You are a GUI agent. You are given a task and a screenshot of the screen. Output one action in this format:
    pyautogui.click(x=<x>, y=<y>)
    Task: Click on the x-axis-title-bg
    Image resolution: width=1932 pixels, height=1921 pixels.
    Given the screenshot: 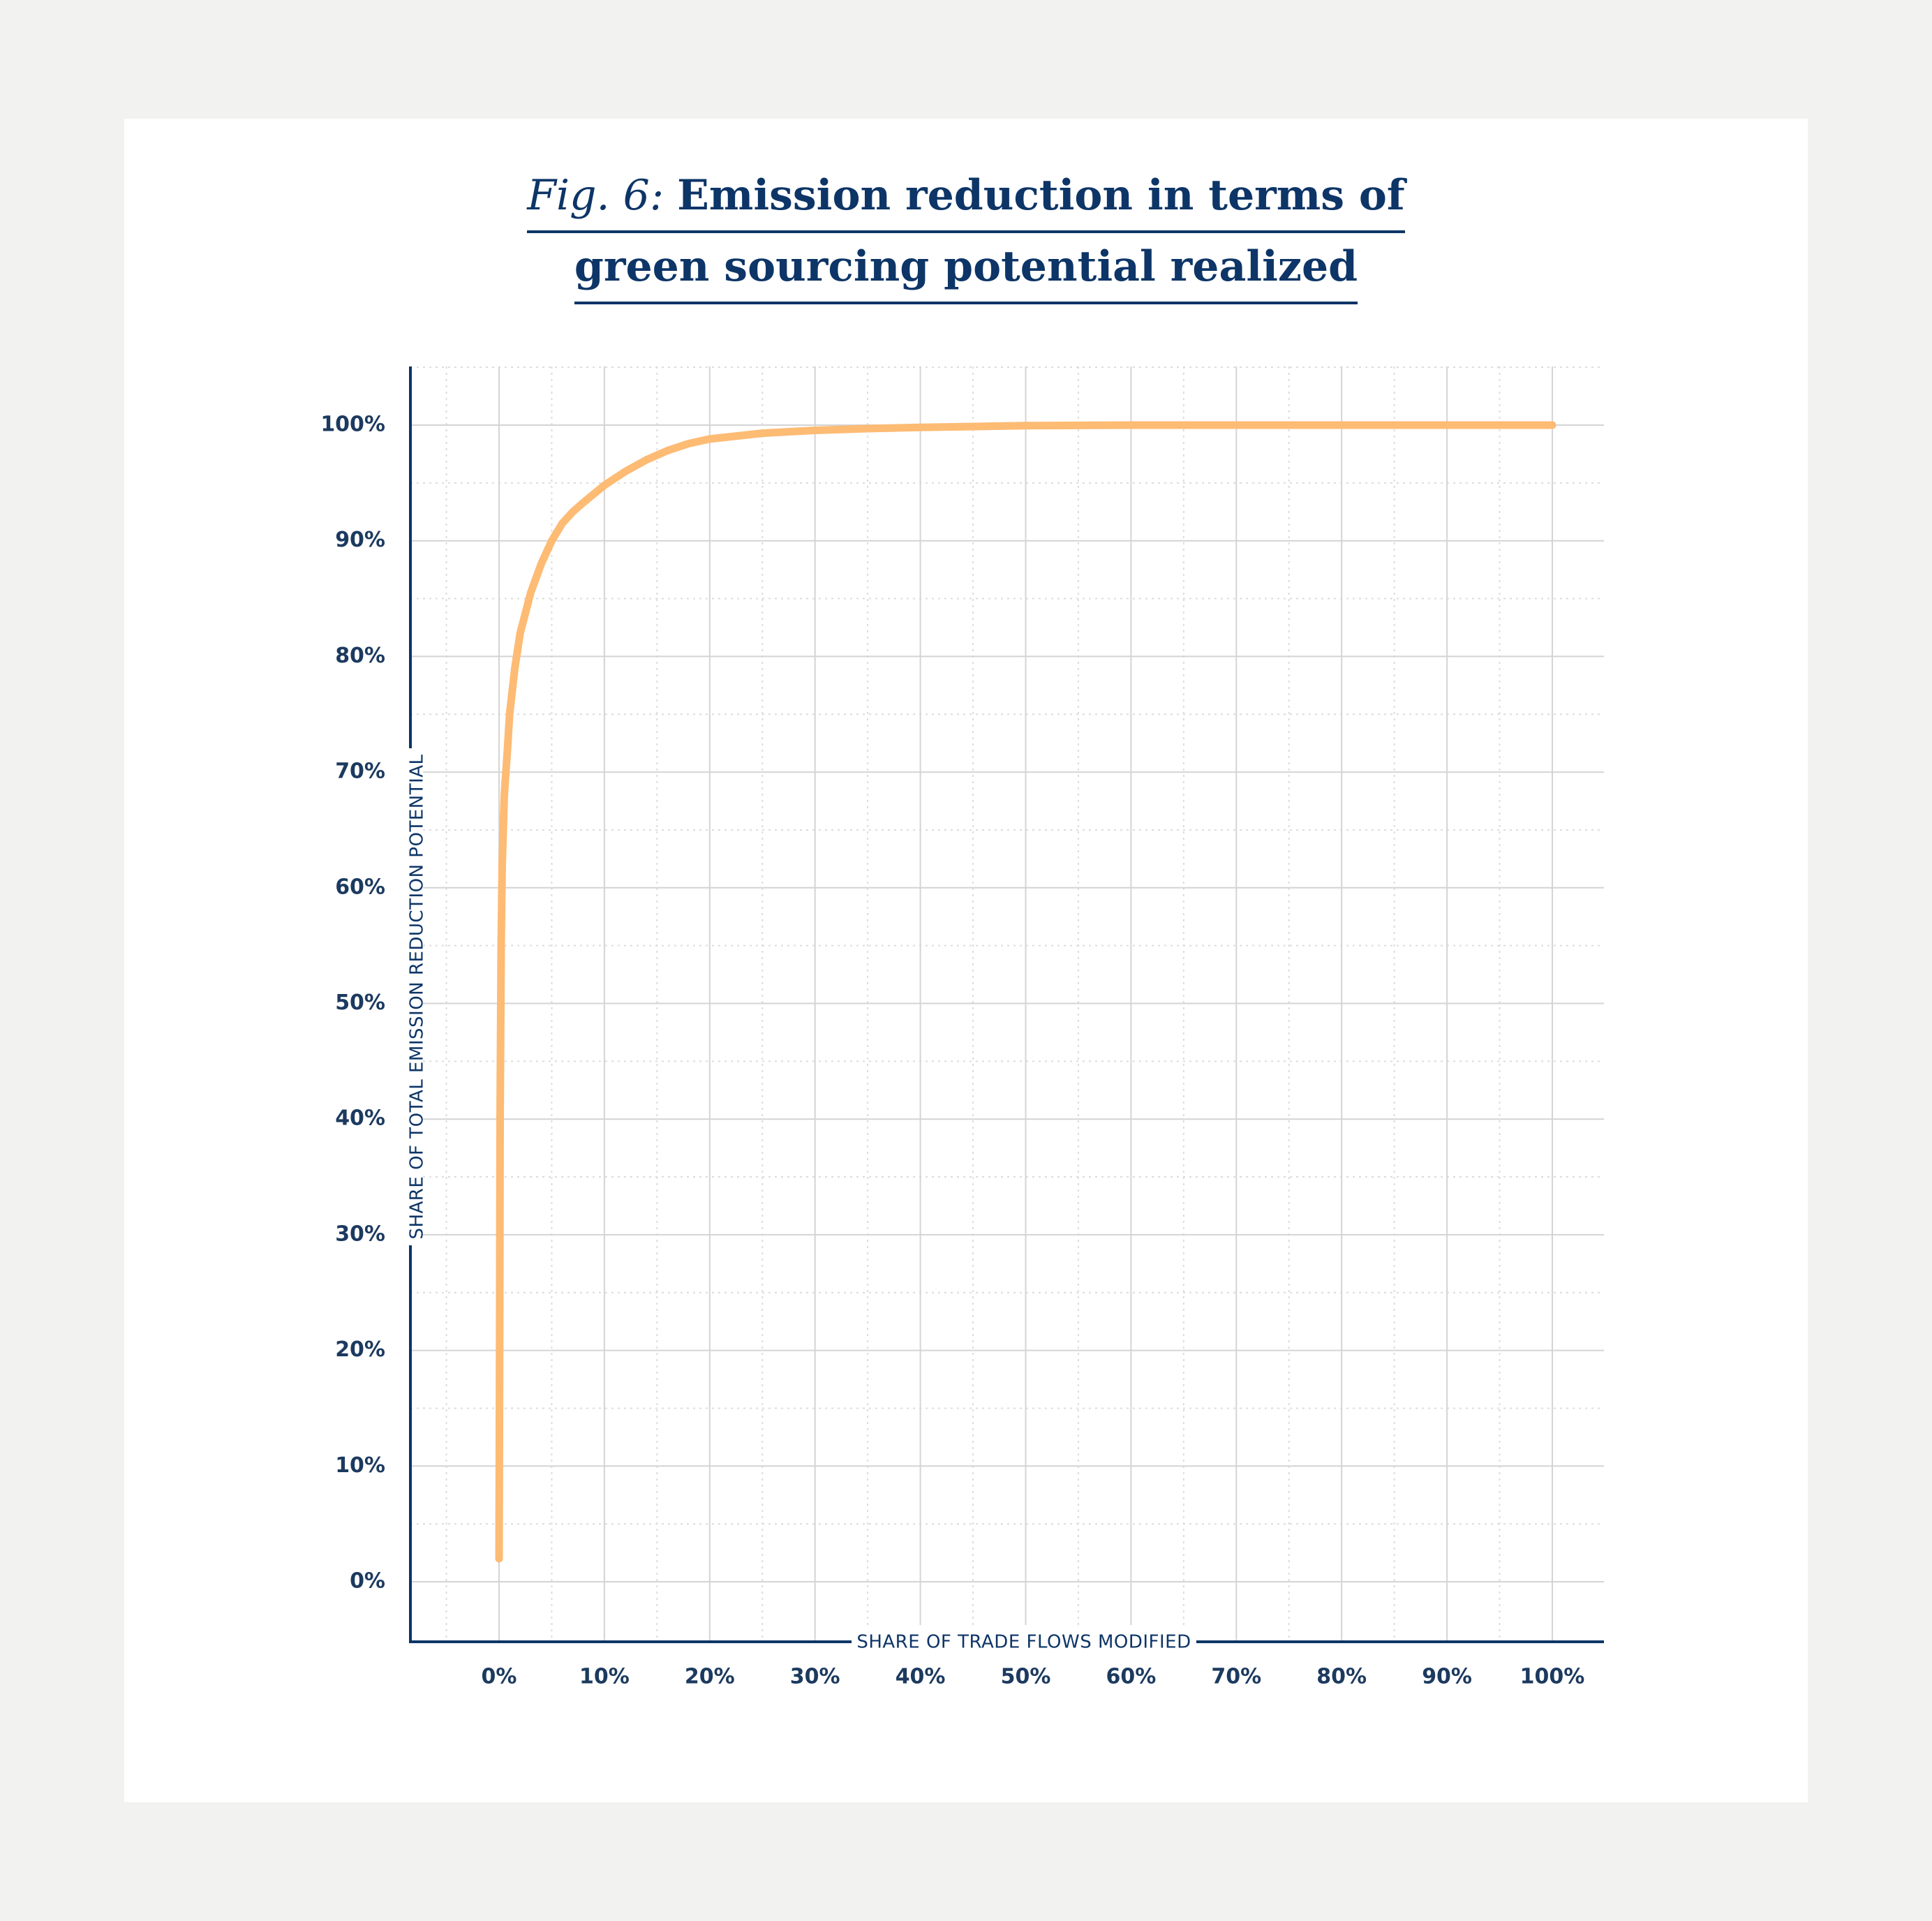 What is the action you would take?
    pyautogui.click(x=1024, y=1642)
    